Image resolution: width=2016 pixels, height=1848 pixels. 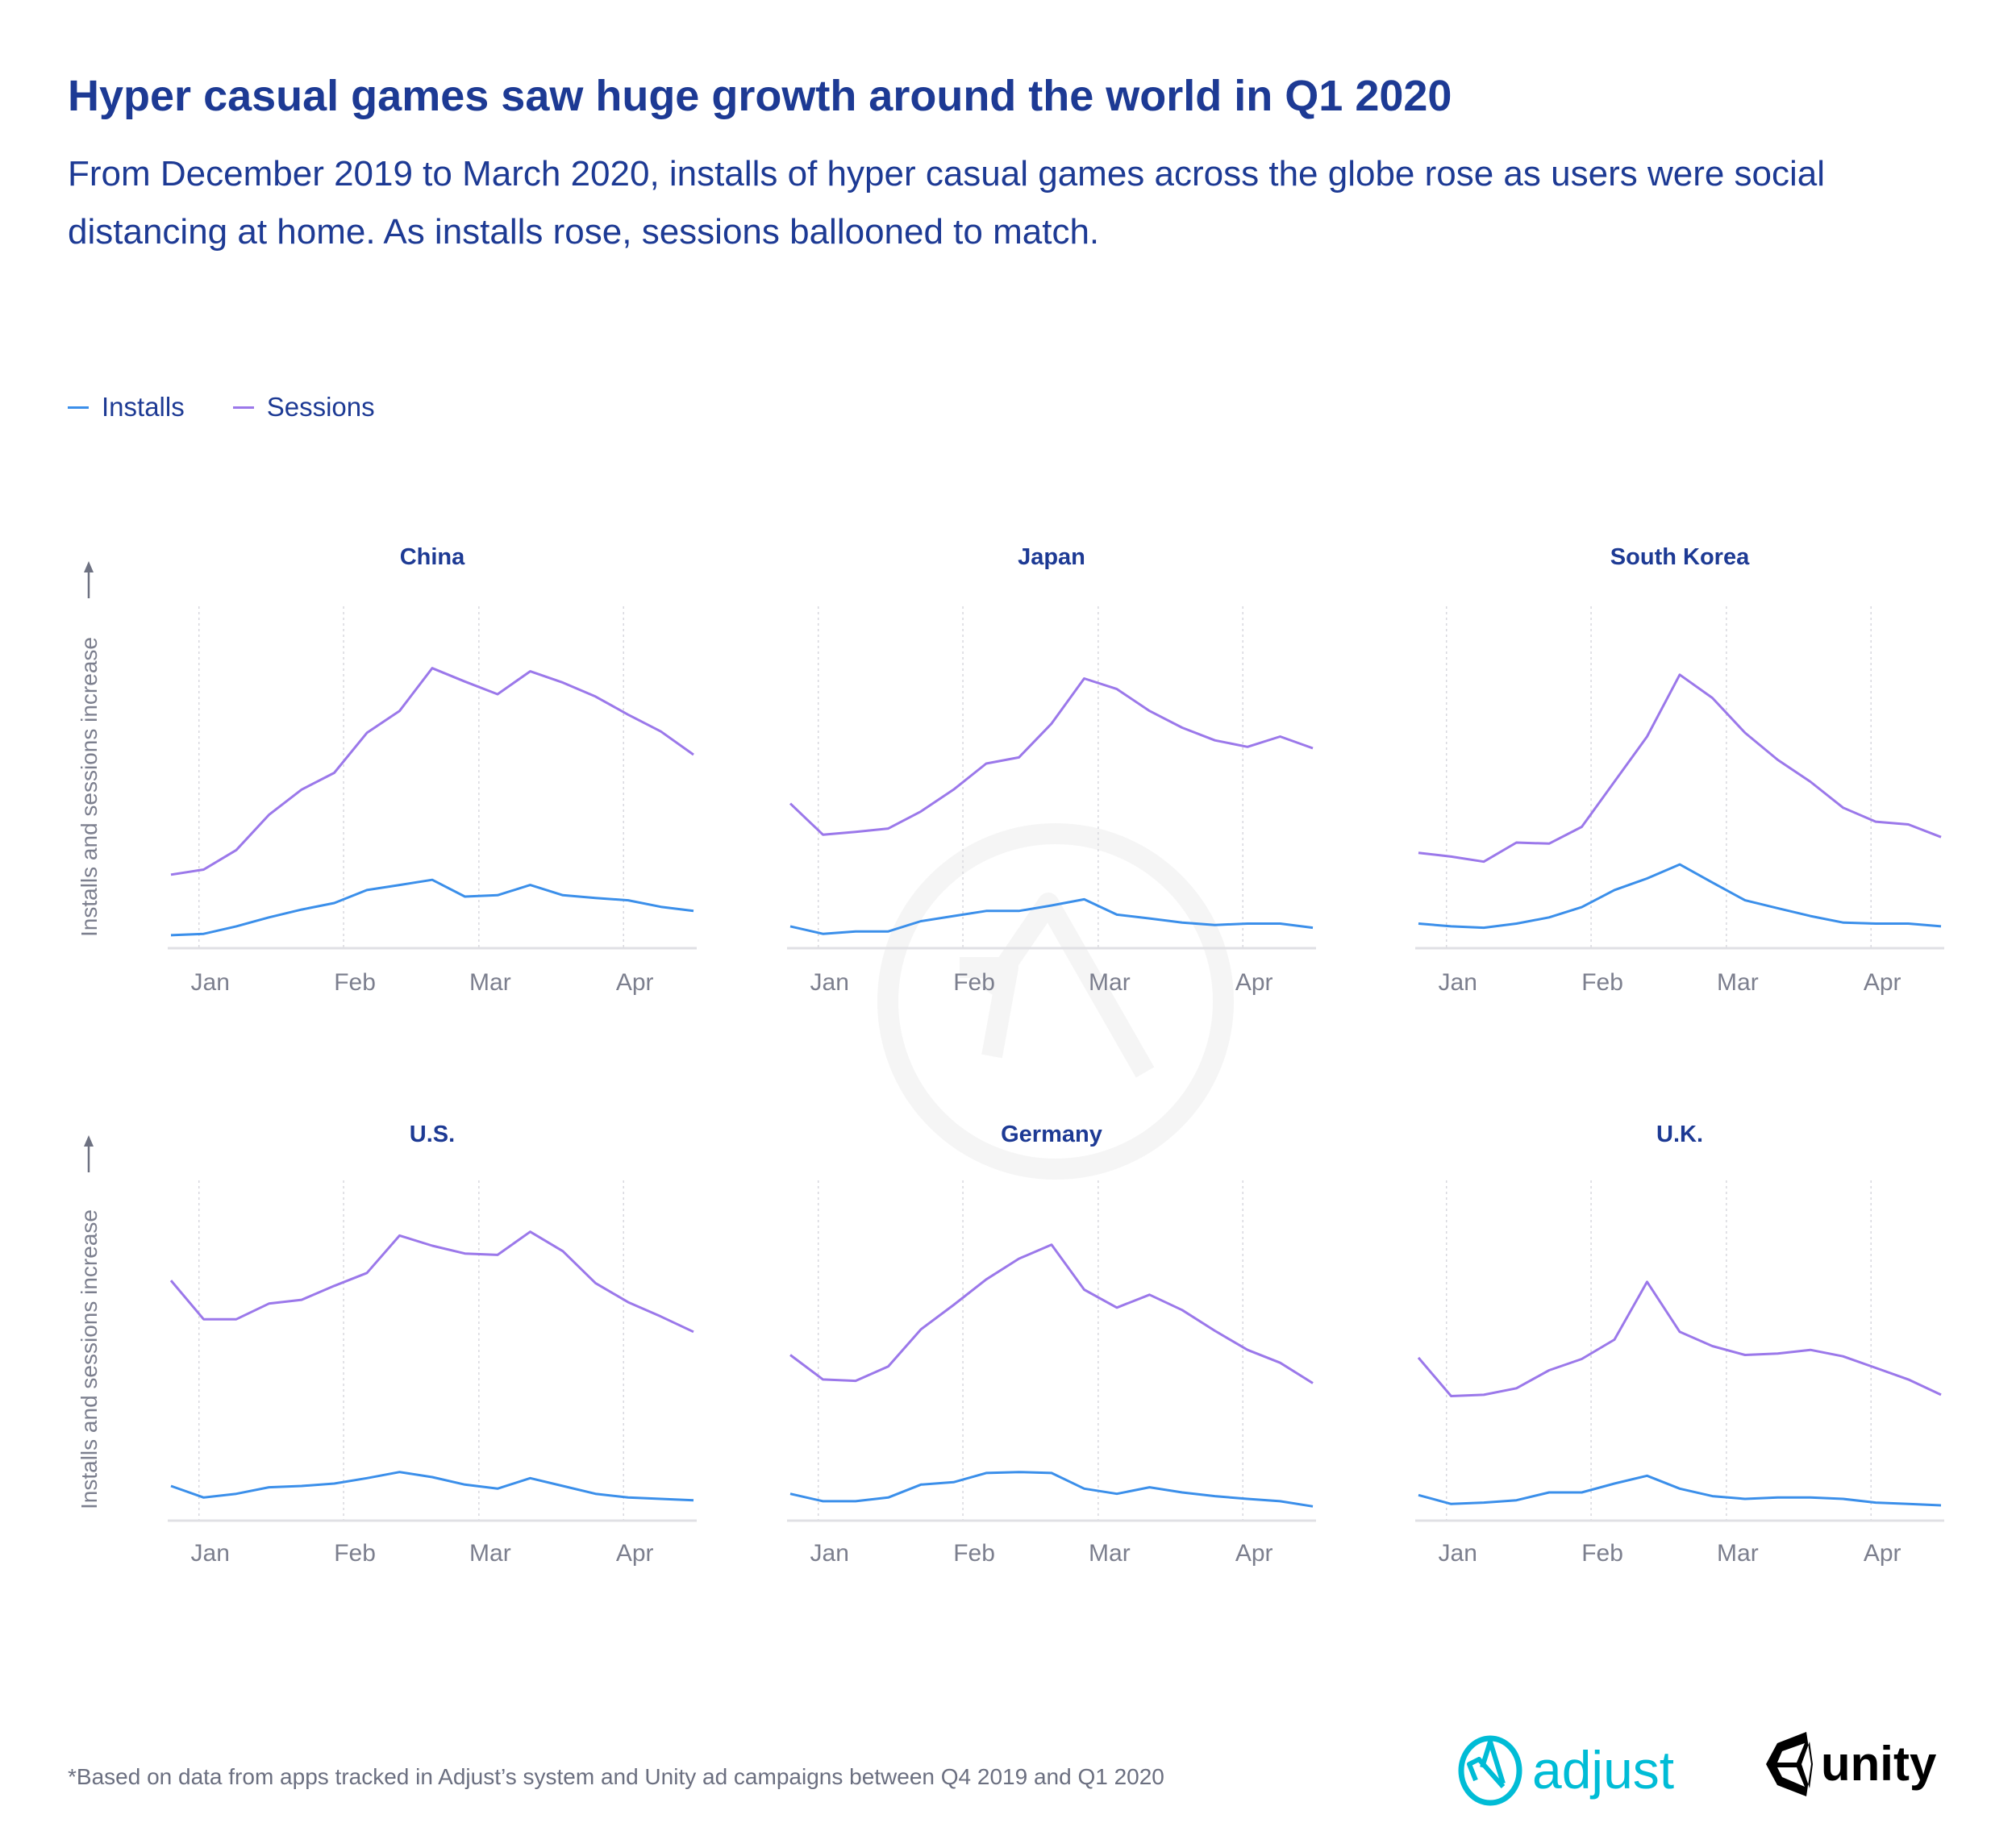 I want to click on chart-title: U.S., so click(x=432, y=1134).